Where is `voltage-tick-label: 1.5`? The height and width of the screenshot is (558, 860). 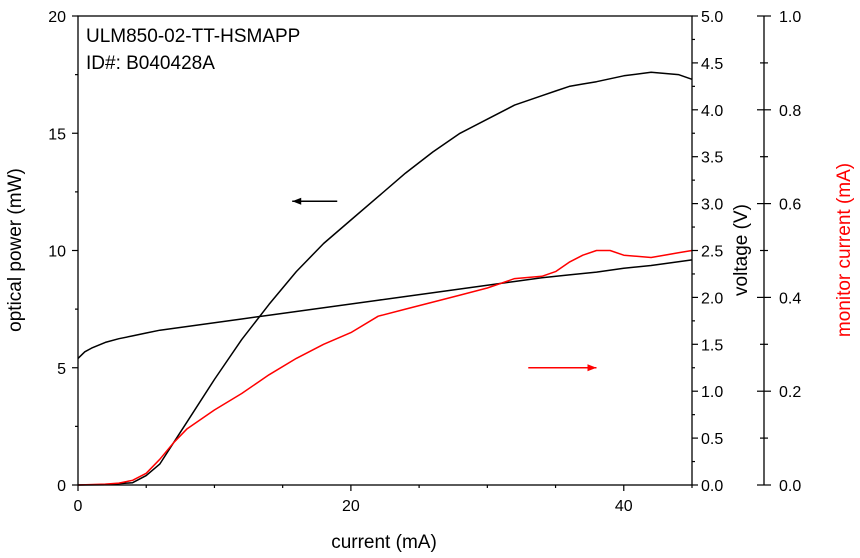 voltage-tick-label: 1.5 is located at coordinates (712, 345).